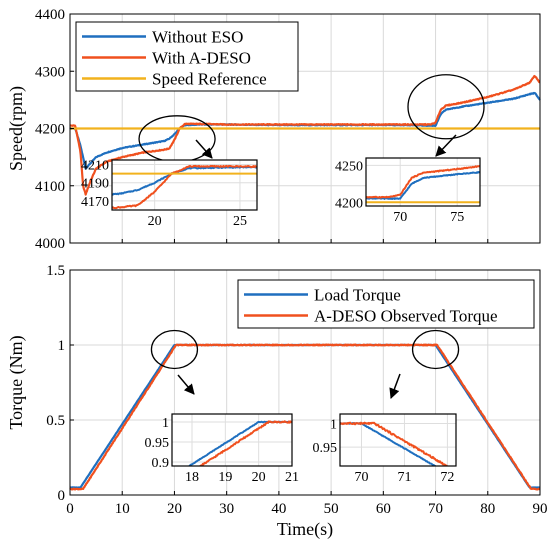 The width and height of the screenshot is (550, 552). Describe the element at coordinates (357, 295) in the screenshot. I see `legend-label: Load Torque` at that location.